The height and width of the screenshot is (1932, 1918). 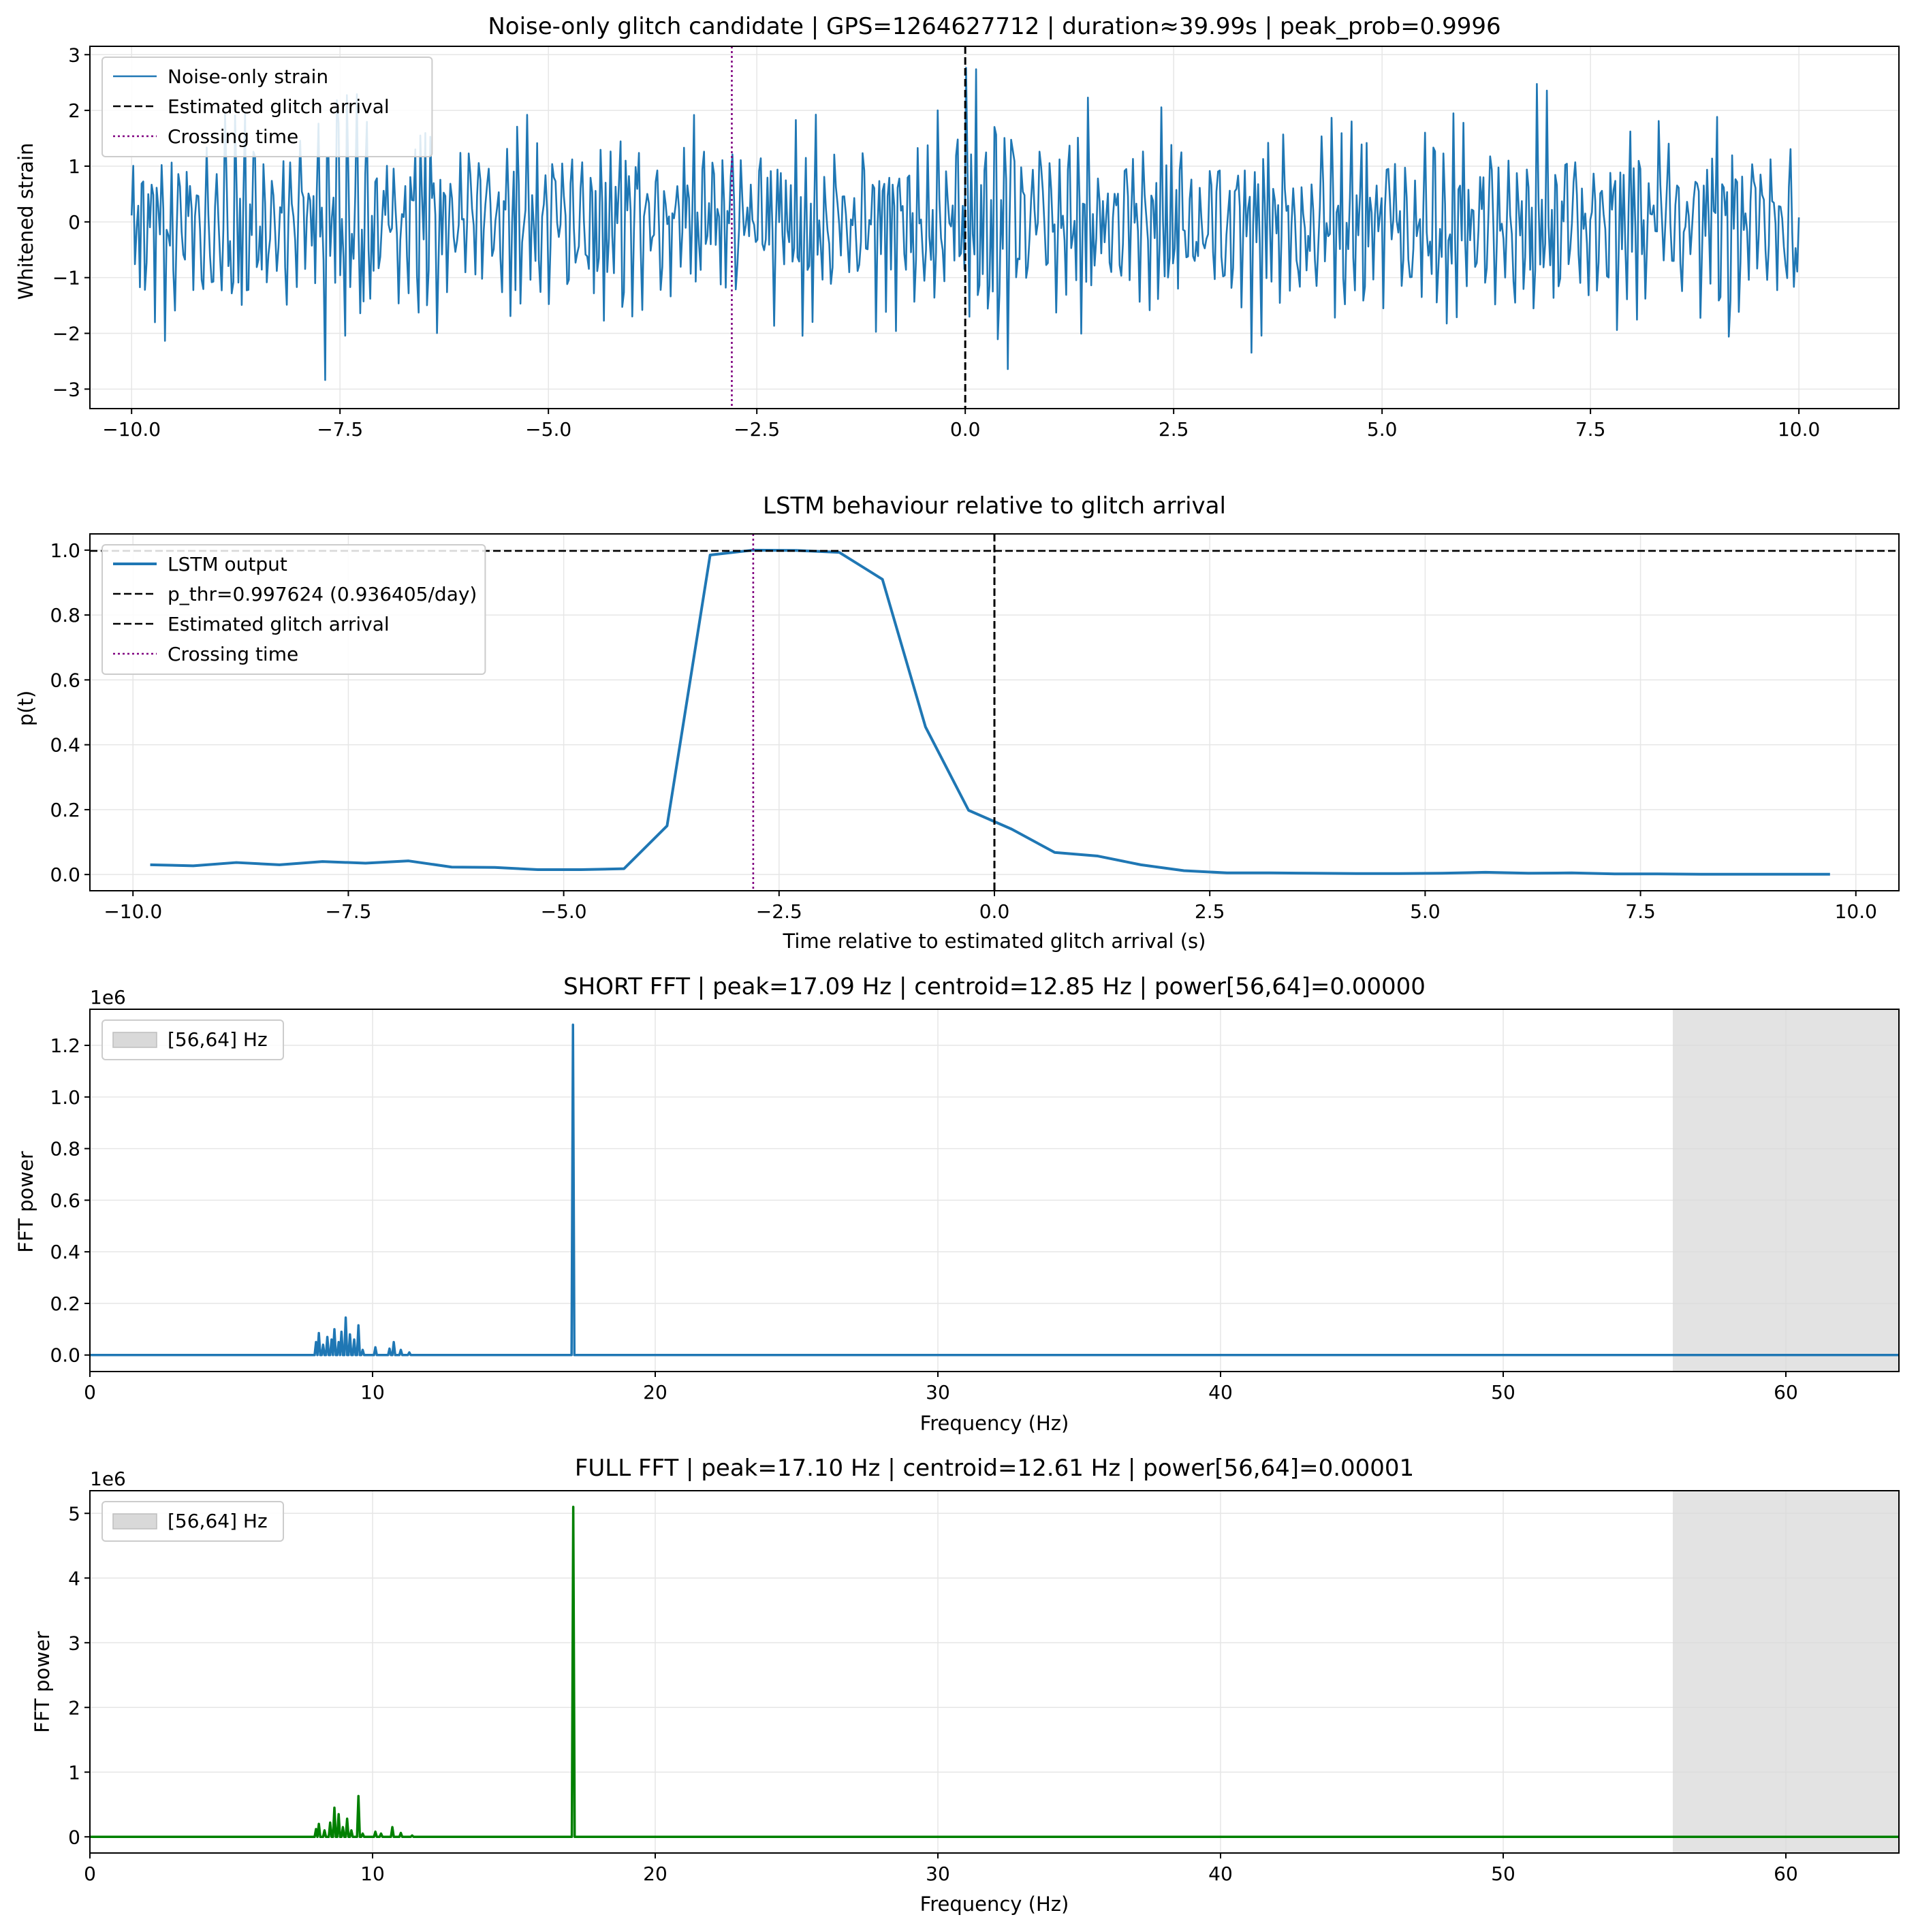 I want to click on strain-legend-box, so click(x=267, y=107).